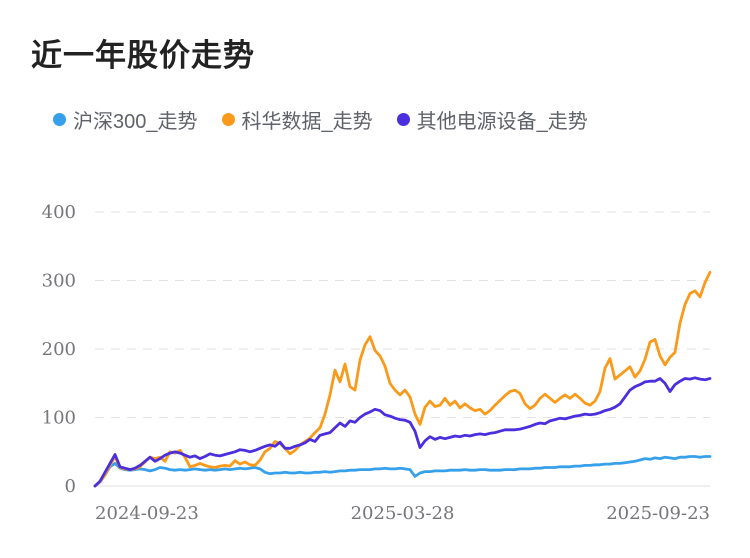 This screenshot has height=558, width=750. Describe the element at coordinates (143, 55) in the screenshot. I see `chart-title: 近一年股价走势` at that location.